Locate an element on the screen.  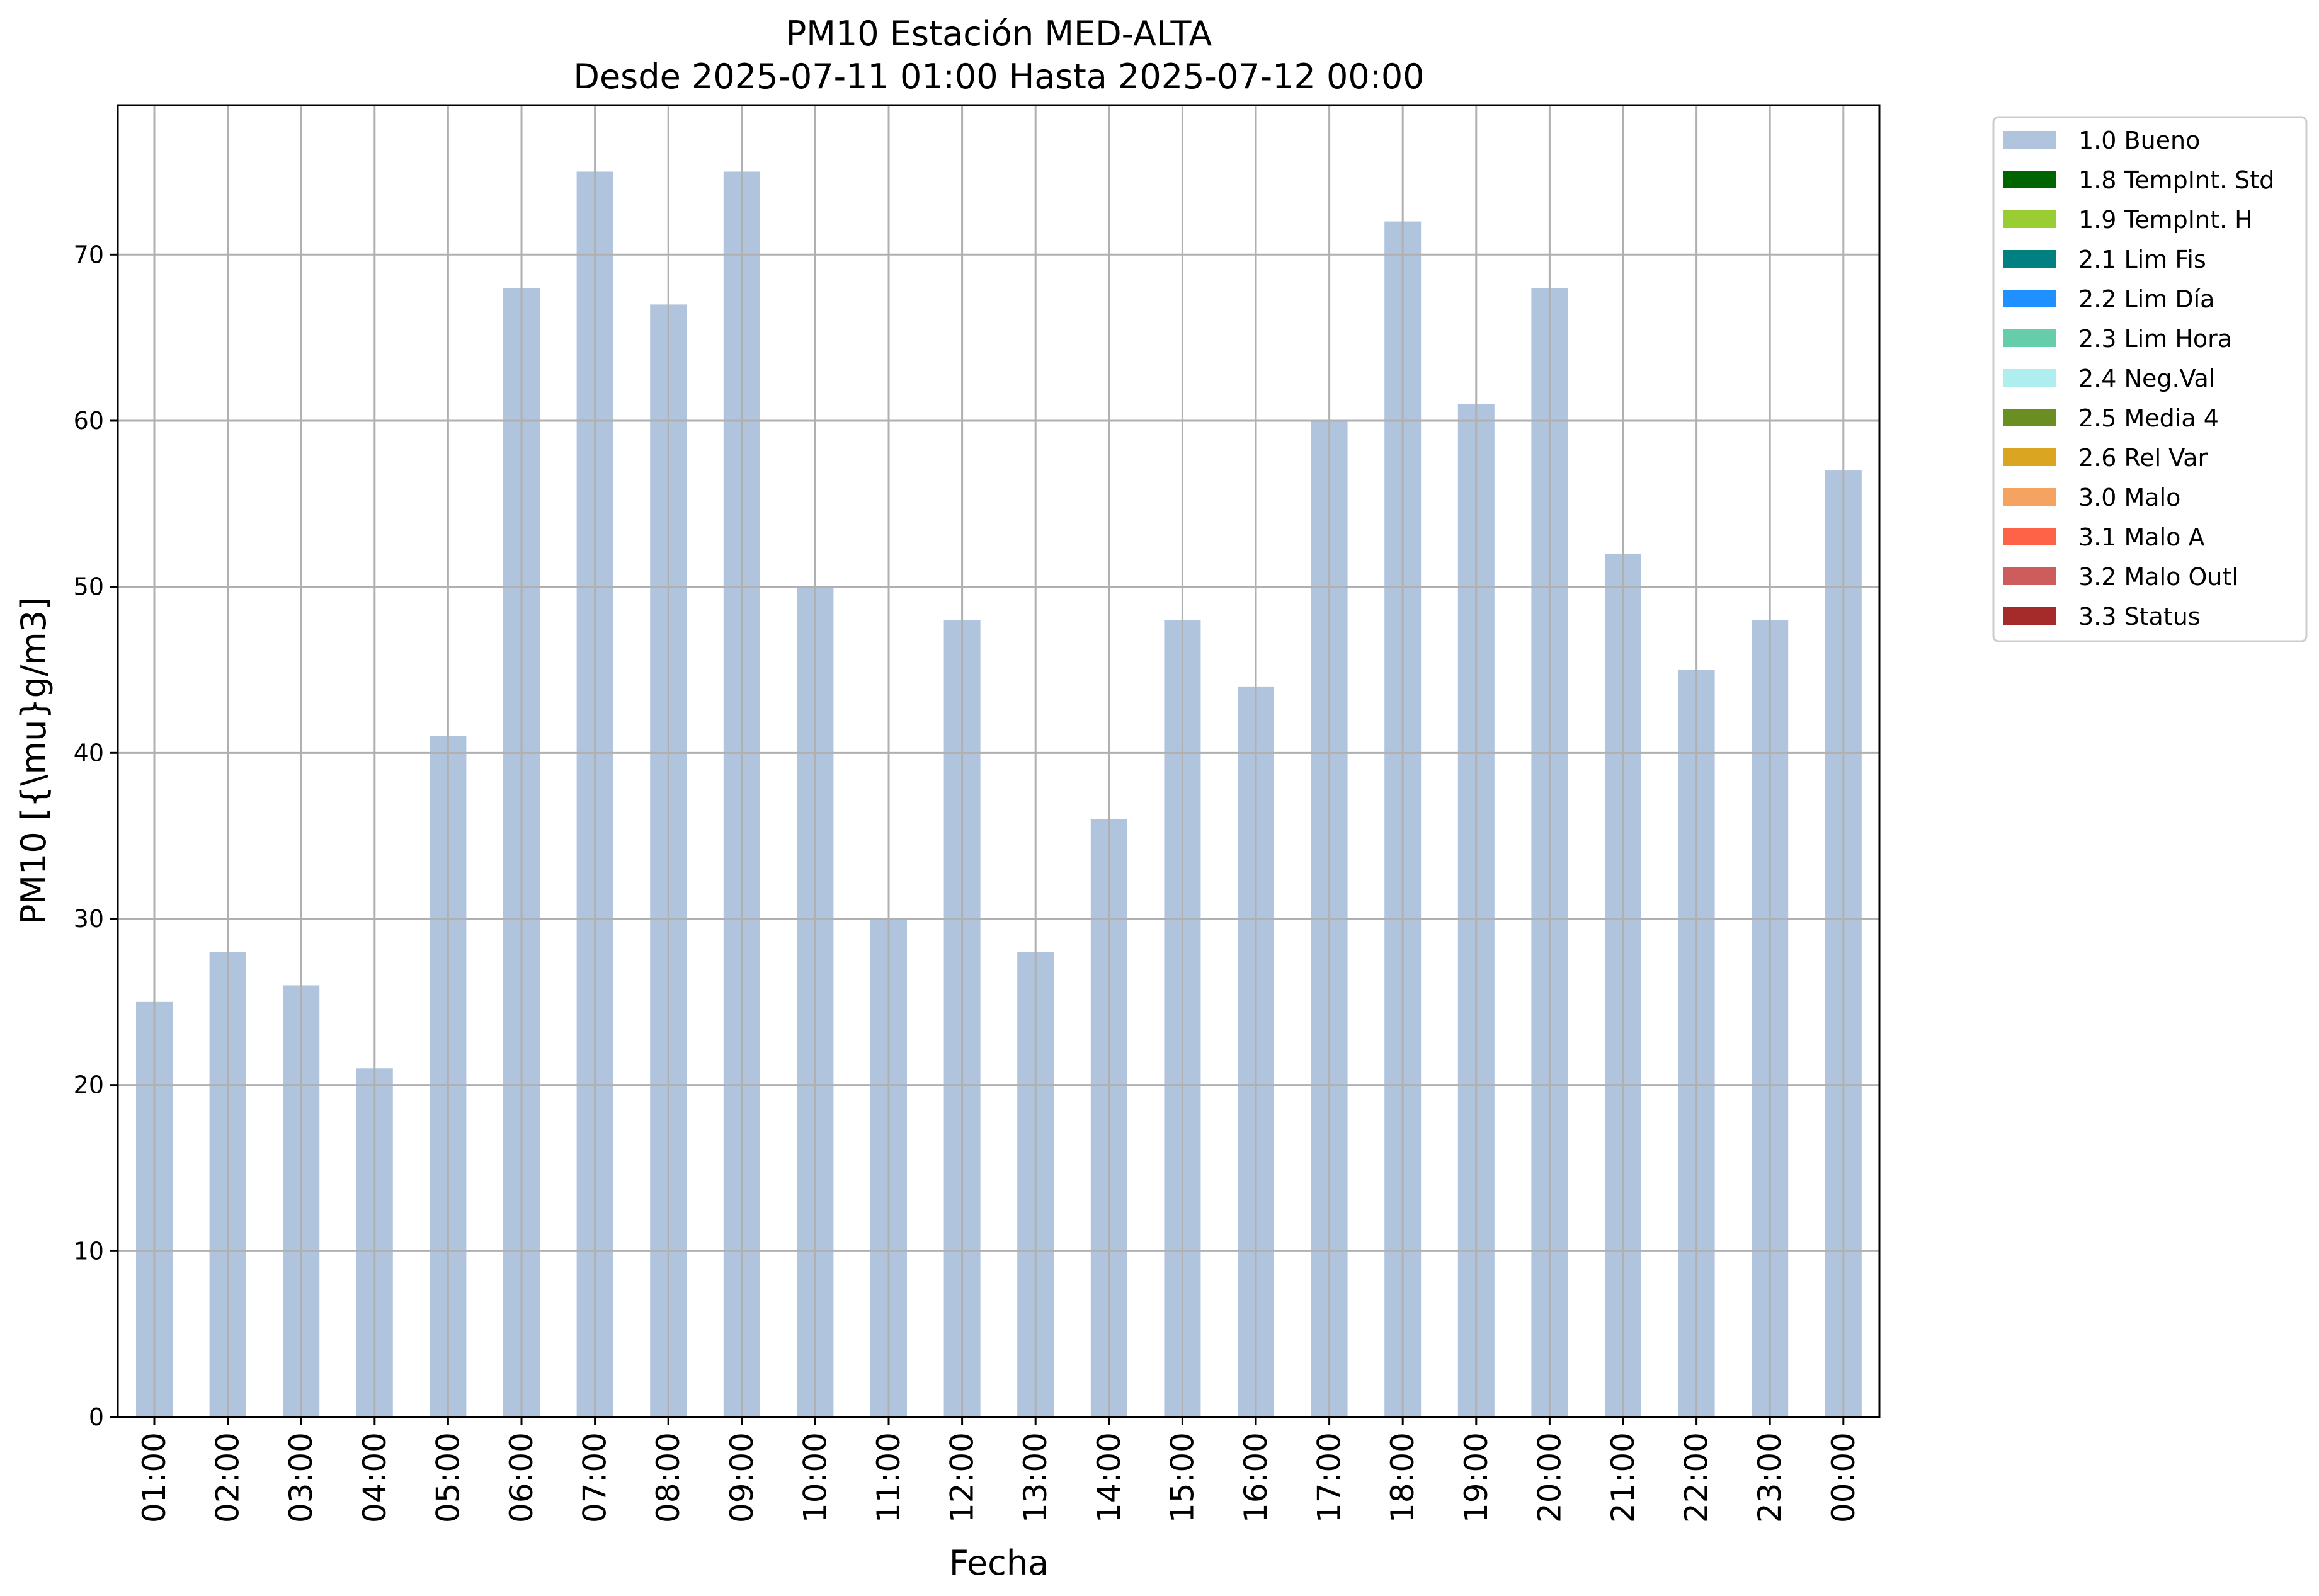
legend-label: 2.1 Lim Fis is located at coordinates (2142, 259).